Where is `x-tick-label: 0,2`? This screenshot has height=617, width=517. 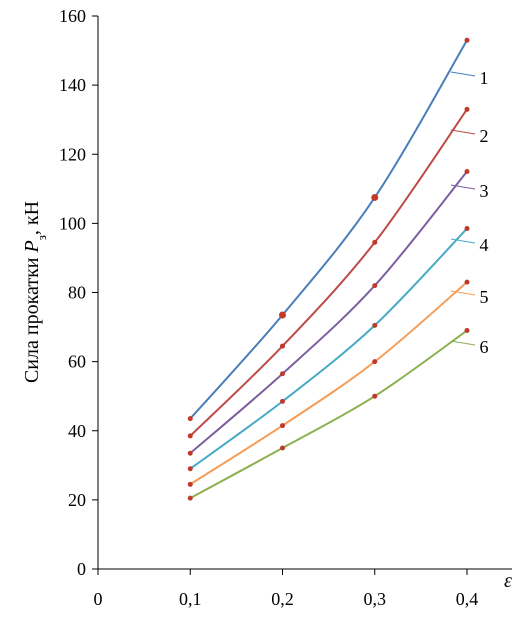
x-tick-label: 0,2 is located at coordinates (282, 599).